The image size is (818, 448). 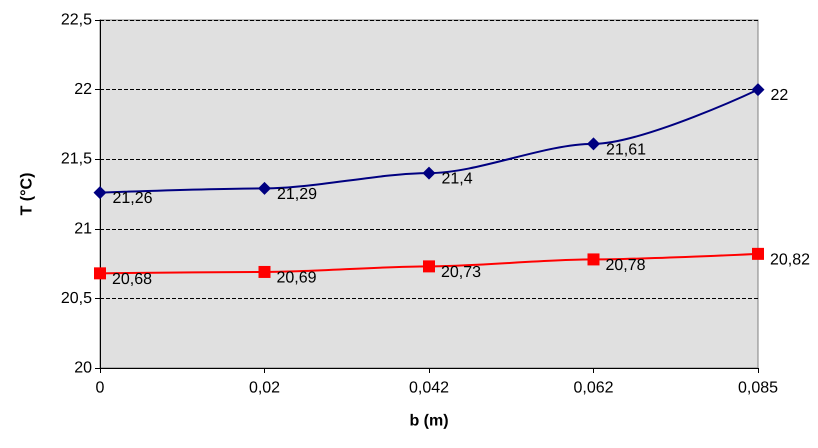 I want to click on y-tick-label: 22, so click(x=83, y=89).